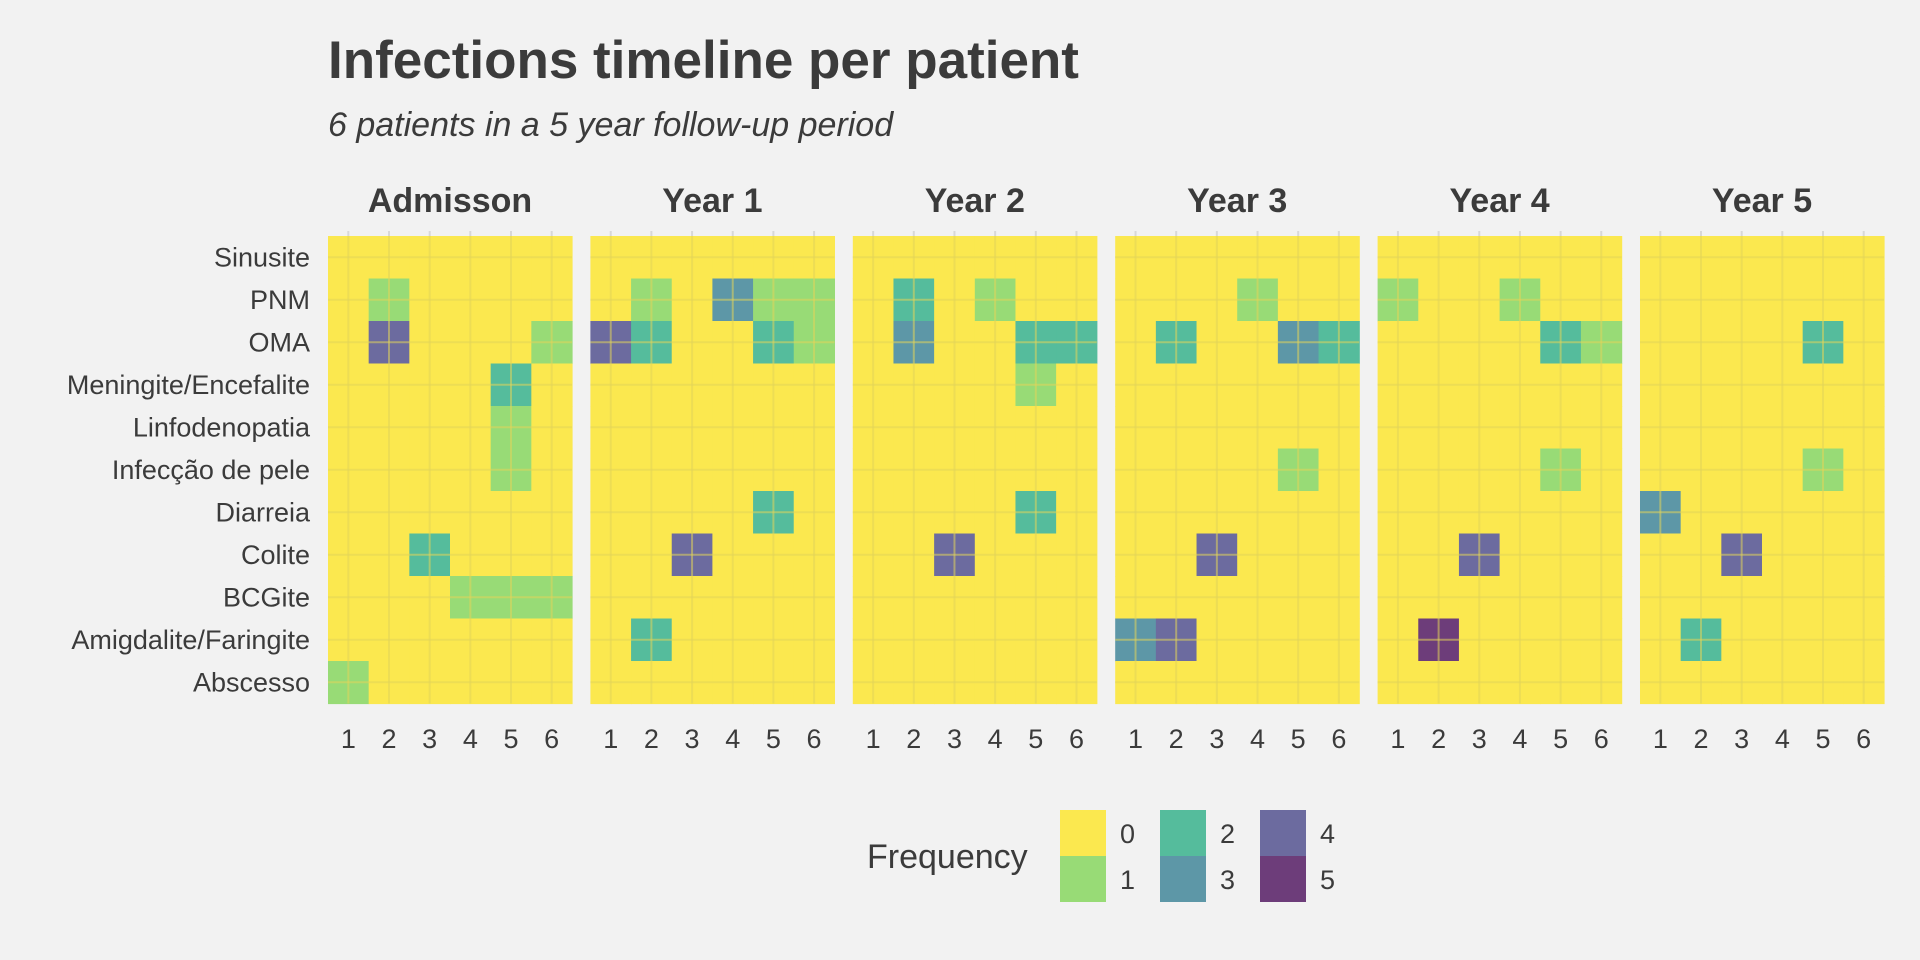 The image size is (1920, 960). What do you see at coordinates (1227, 880) in the screenshot?
I see `legend-label: 3` at bounding box center [1227, 880].